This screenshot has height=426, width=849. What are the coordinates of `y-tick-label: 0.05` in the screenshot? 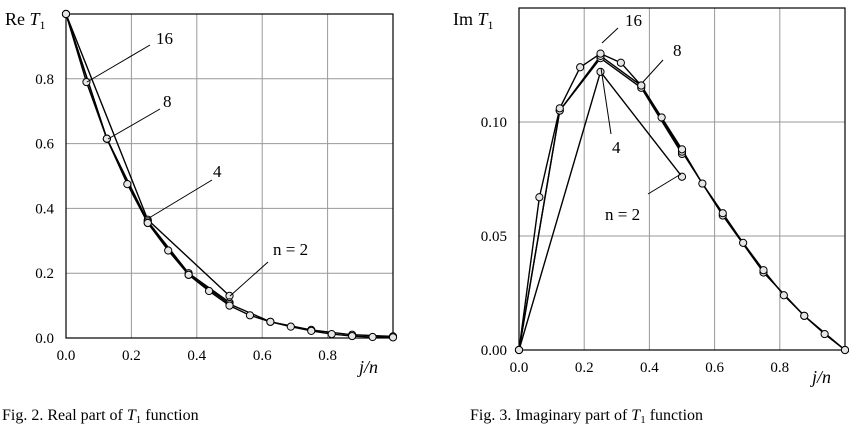 It's located at (494, 237).